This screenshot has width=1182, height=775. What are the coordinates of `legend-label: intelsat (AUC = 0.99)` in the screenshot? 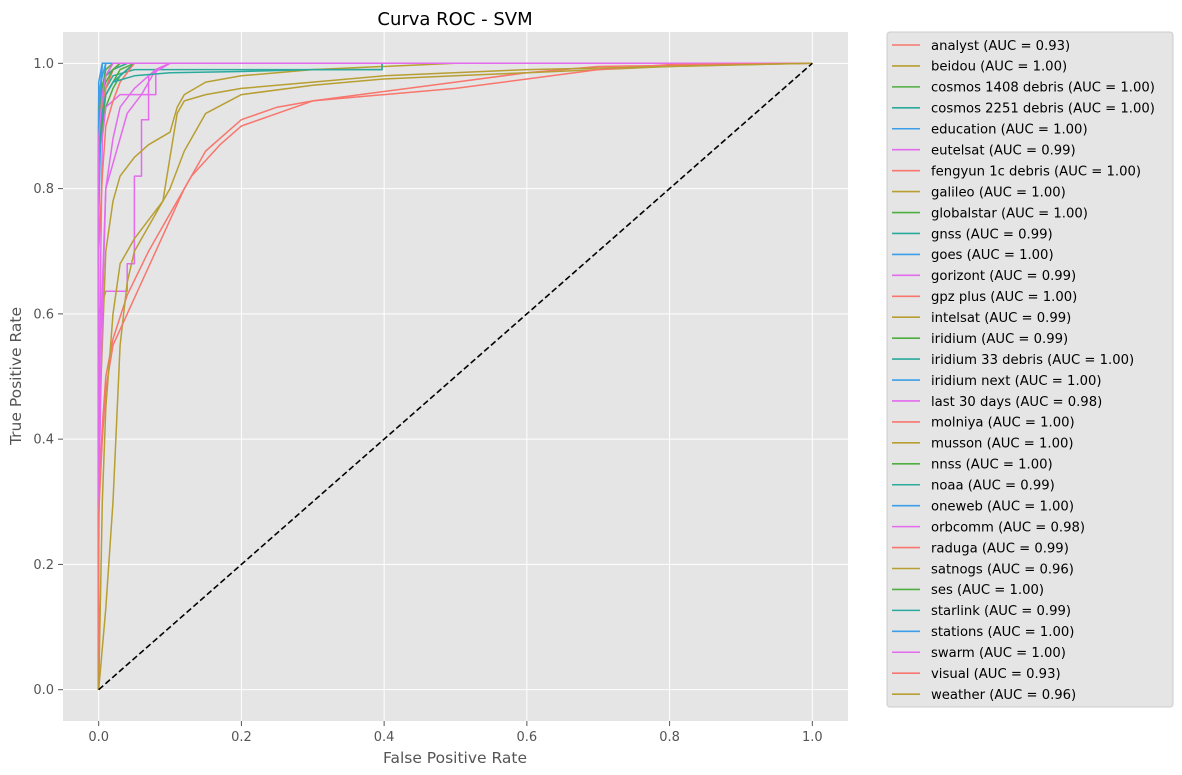 It's located at (1001, 318).